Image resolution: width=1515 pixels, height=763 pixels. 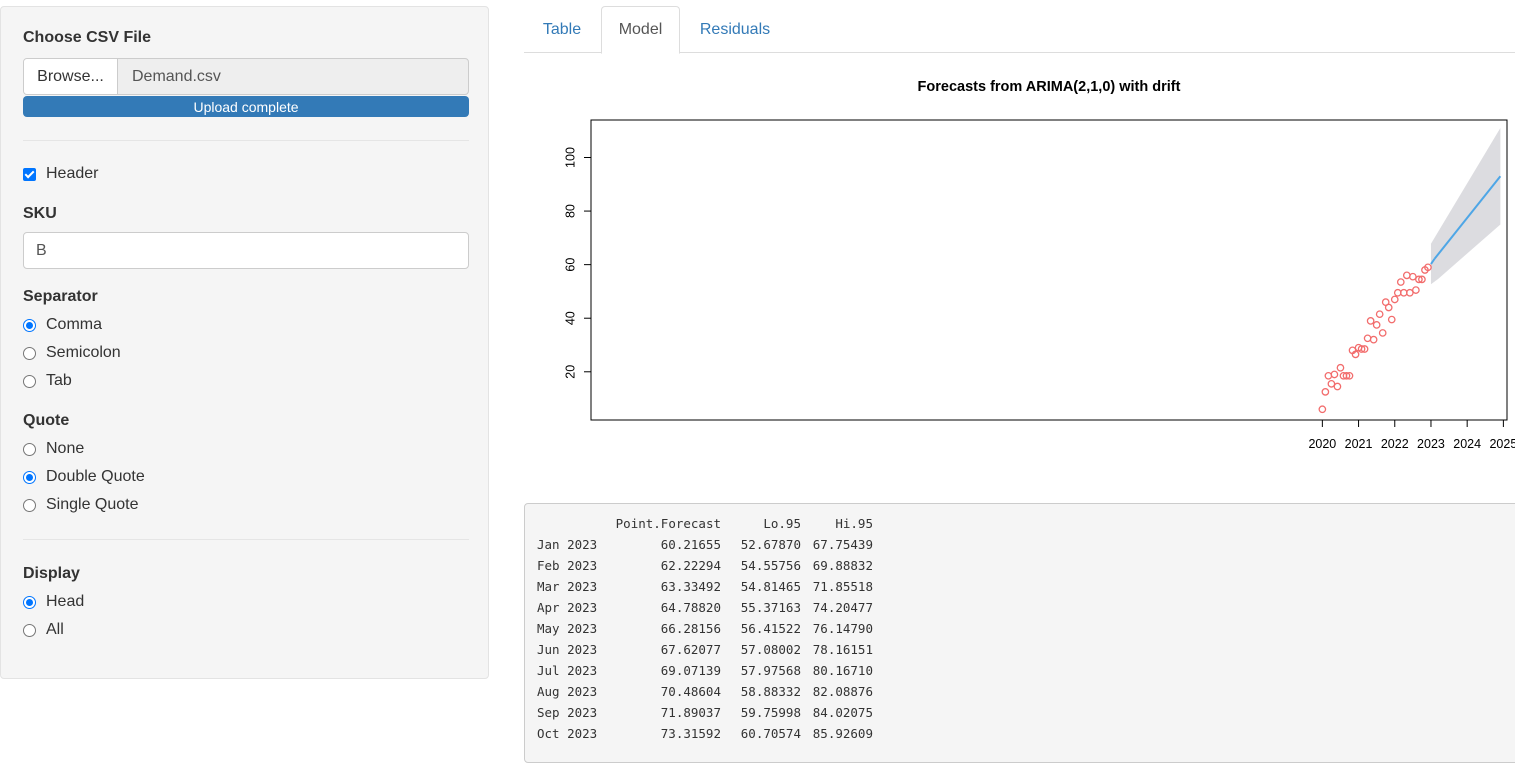 I want to click on y-tick-label: 100, so click(x=570, y=157).